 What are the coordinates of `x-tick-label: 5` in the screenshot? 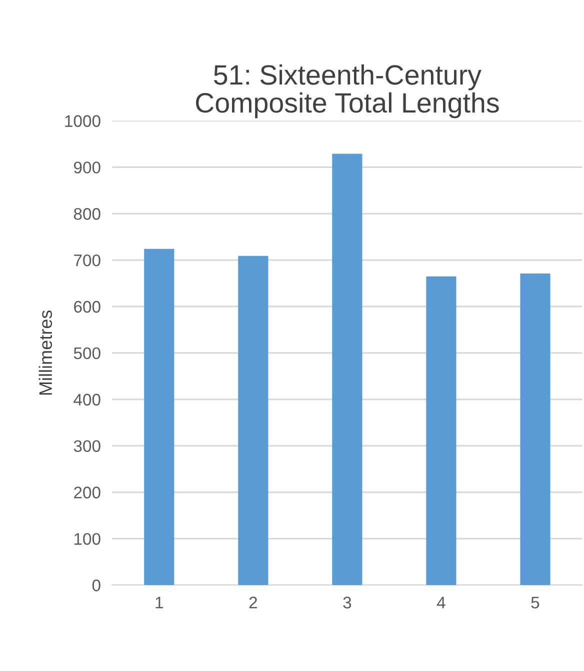 It's located at (535, 602).